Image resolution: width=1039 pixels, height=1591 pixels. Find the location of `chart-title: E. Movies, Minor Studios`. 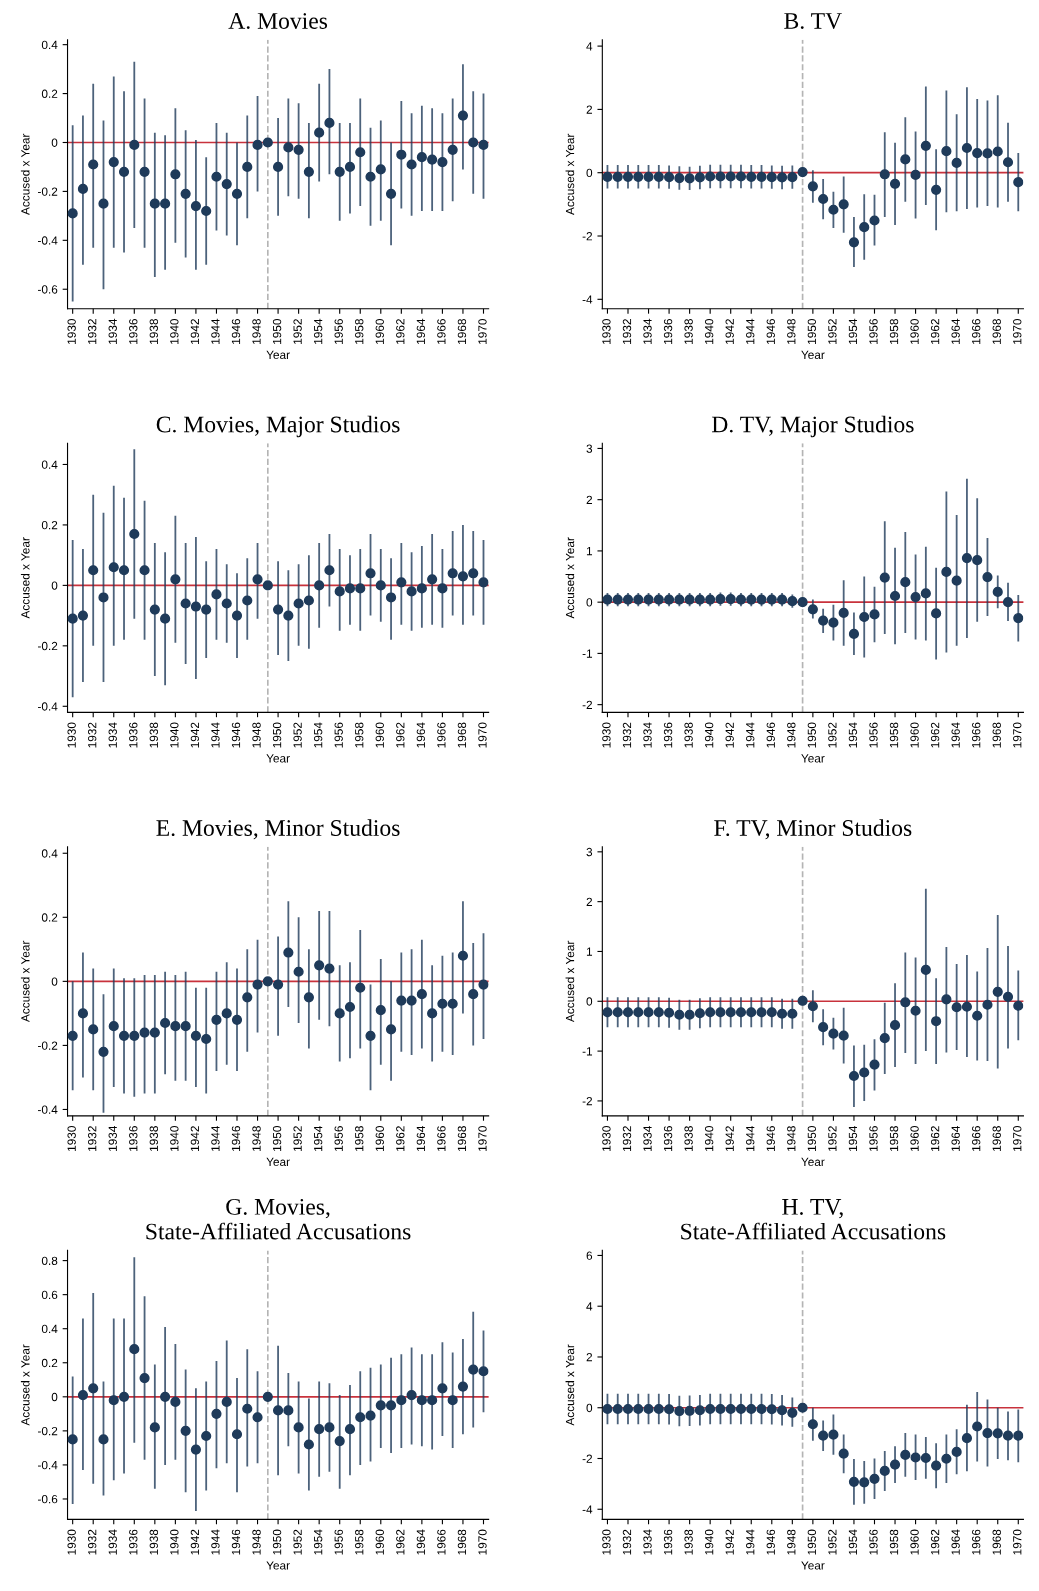

chart-title: E. Movies, Minor Studios is located at coordinates (278, 829).